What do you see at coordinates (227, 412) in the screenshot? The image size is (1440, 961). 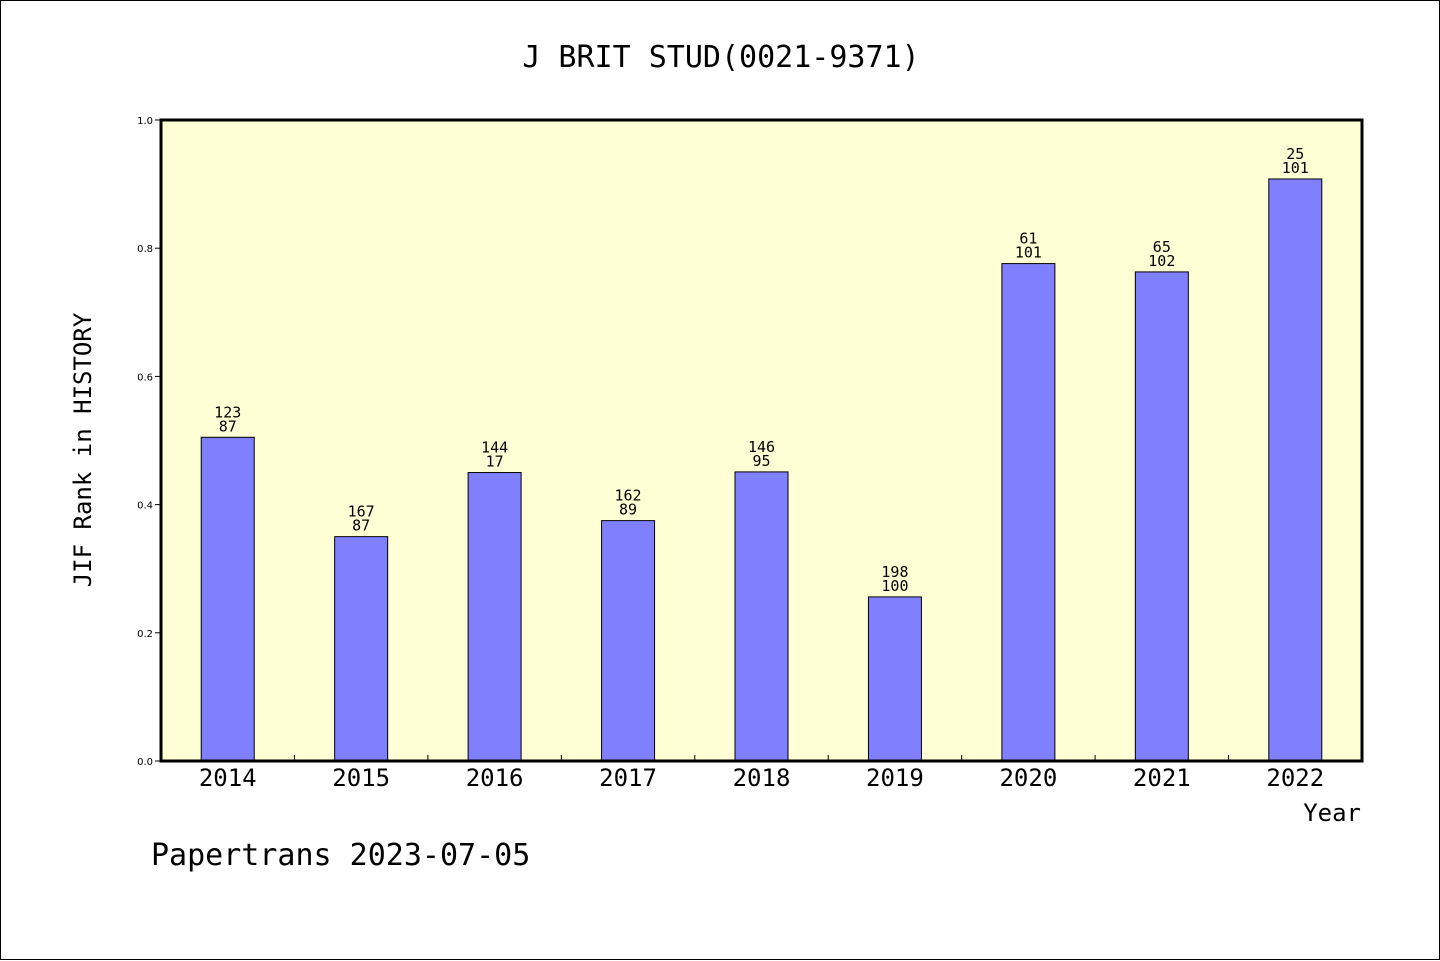 I see `data-label-top-2014: 123` at bounding box center [227, 412].